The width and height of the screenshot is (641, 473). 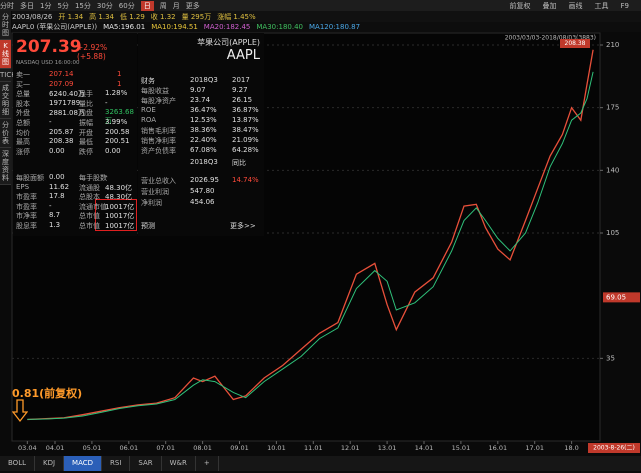 What do you see at coordinates (5, 133) in the screenshot?
I see `side-tab: 分价表` at bounding box center [5, 133].